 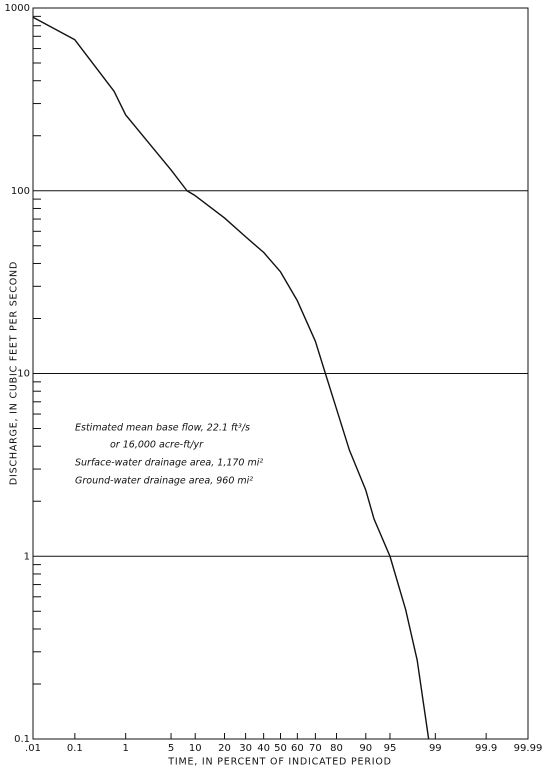 What do you see at coordinates (162, 428) in the screenshot?
I see `annotation: Estimated mean base flow, 22.1 ft³/s` at bounding box center [162, 428].